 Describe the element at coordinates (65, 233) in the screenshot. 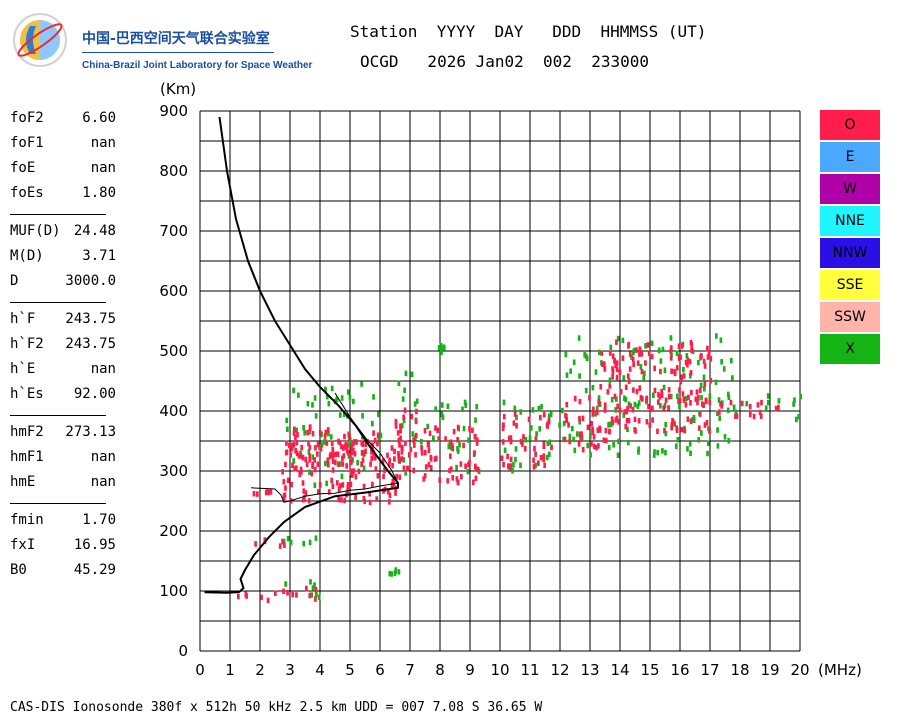

I see `param-row: MUF(D) 24.48` at that location.